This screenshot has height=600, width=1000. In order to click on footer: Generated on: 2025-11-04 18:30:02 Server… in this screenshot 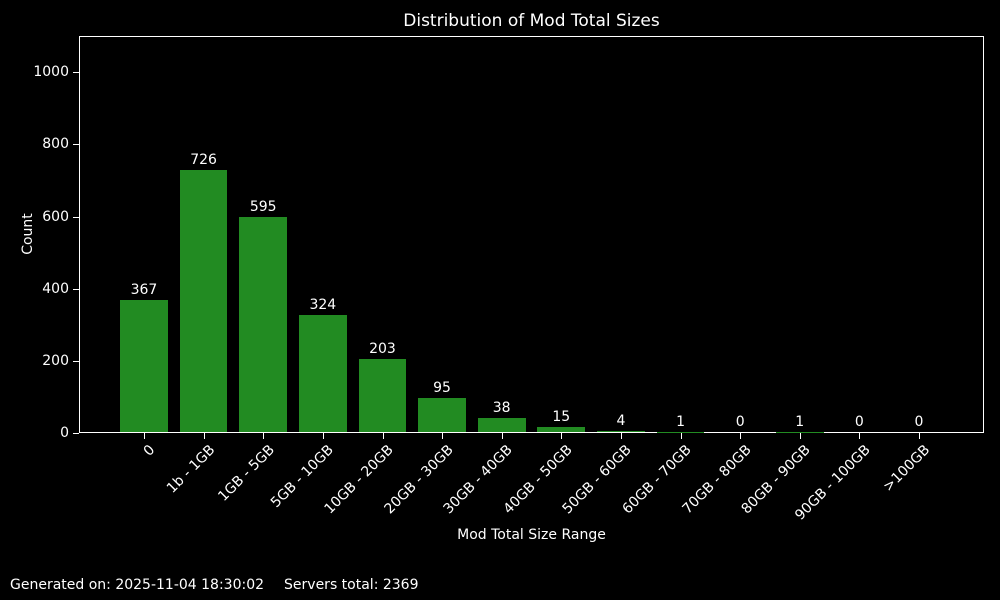, I will do `click(214, 585)`.